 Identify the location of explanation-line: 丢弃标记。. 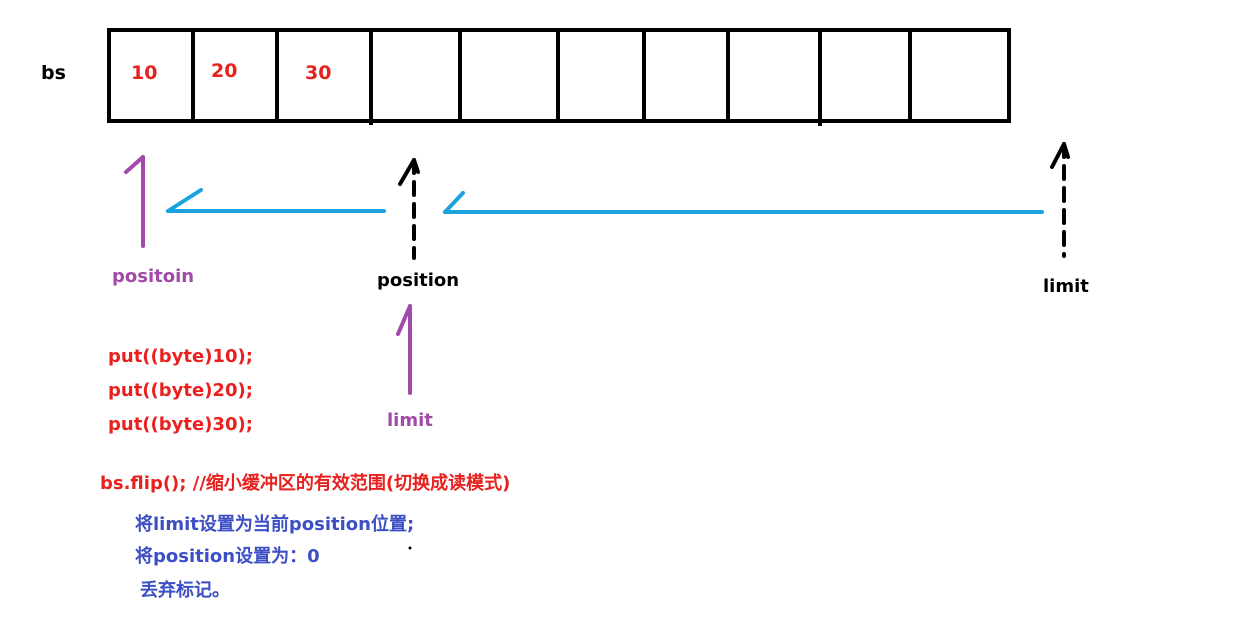
(185, 590).